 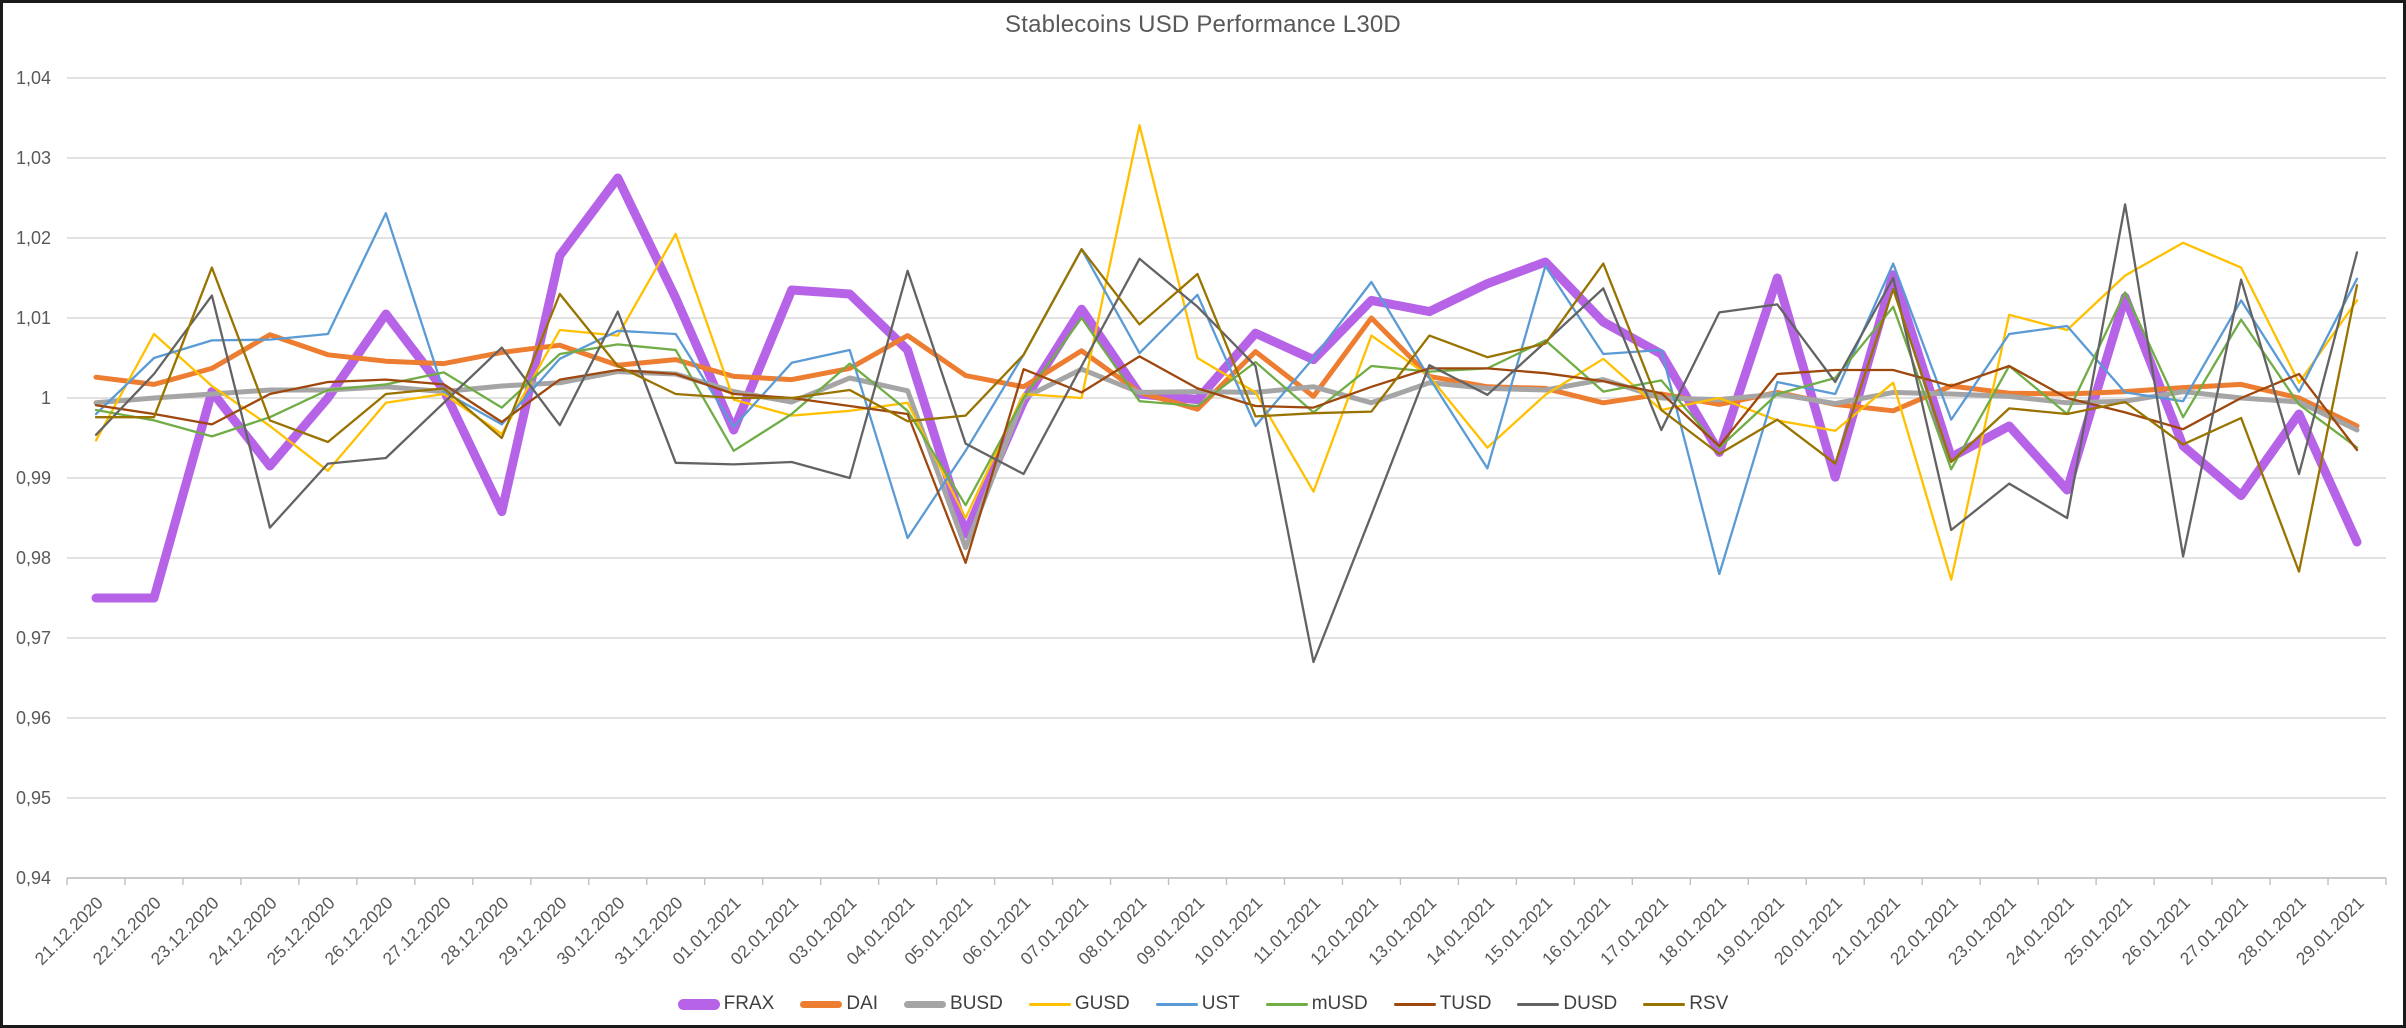 I want to click on legend-label: DAI, so click(x=862, y=1003).